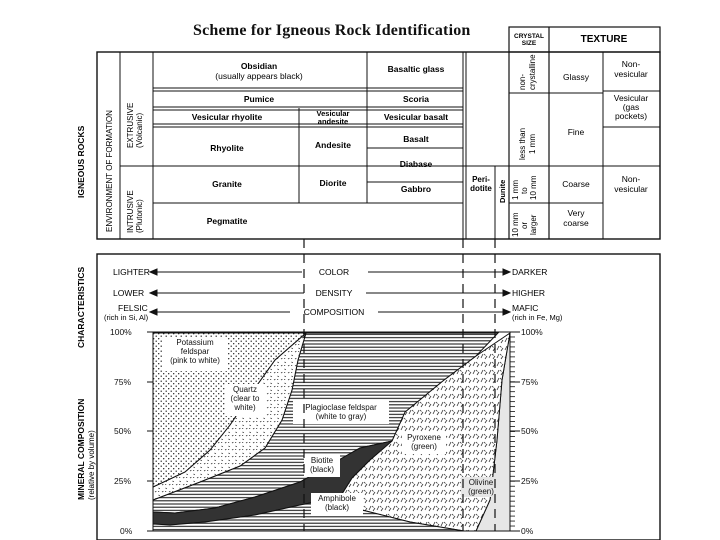 This screenshot has height=540, width=720. Describe the element at coordinates (576, 77) in the screenshot. I see `texture-glassy: Glassy` at that location.